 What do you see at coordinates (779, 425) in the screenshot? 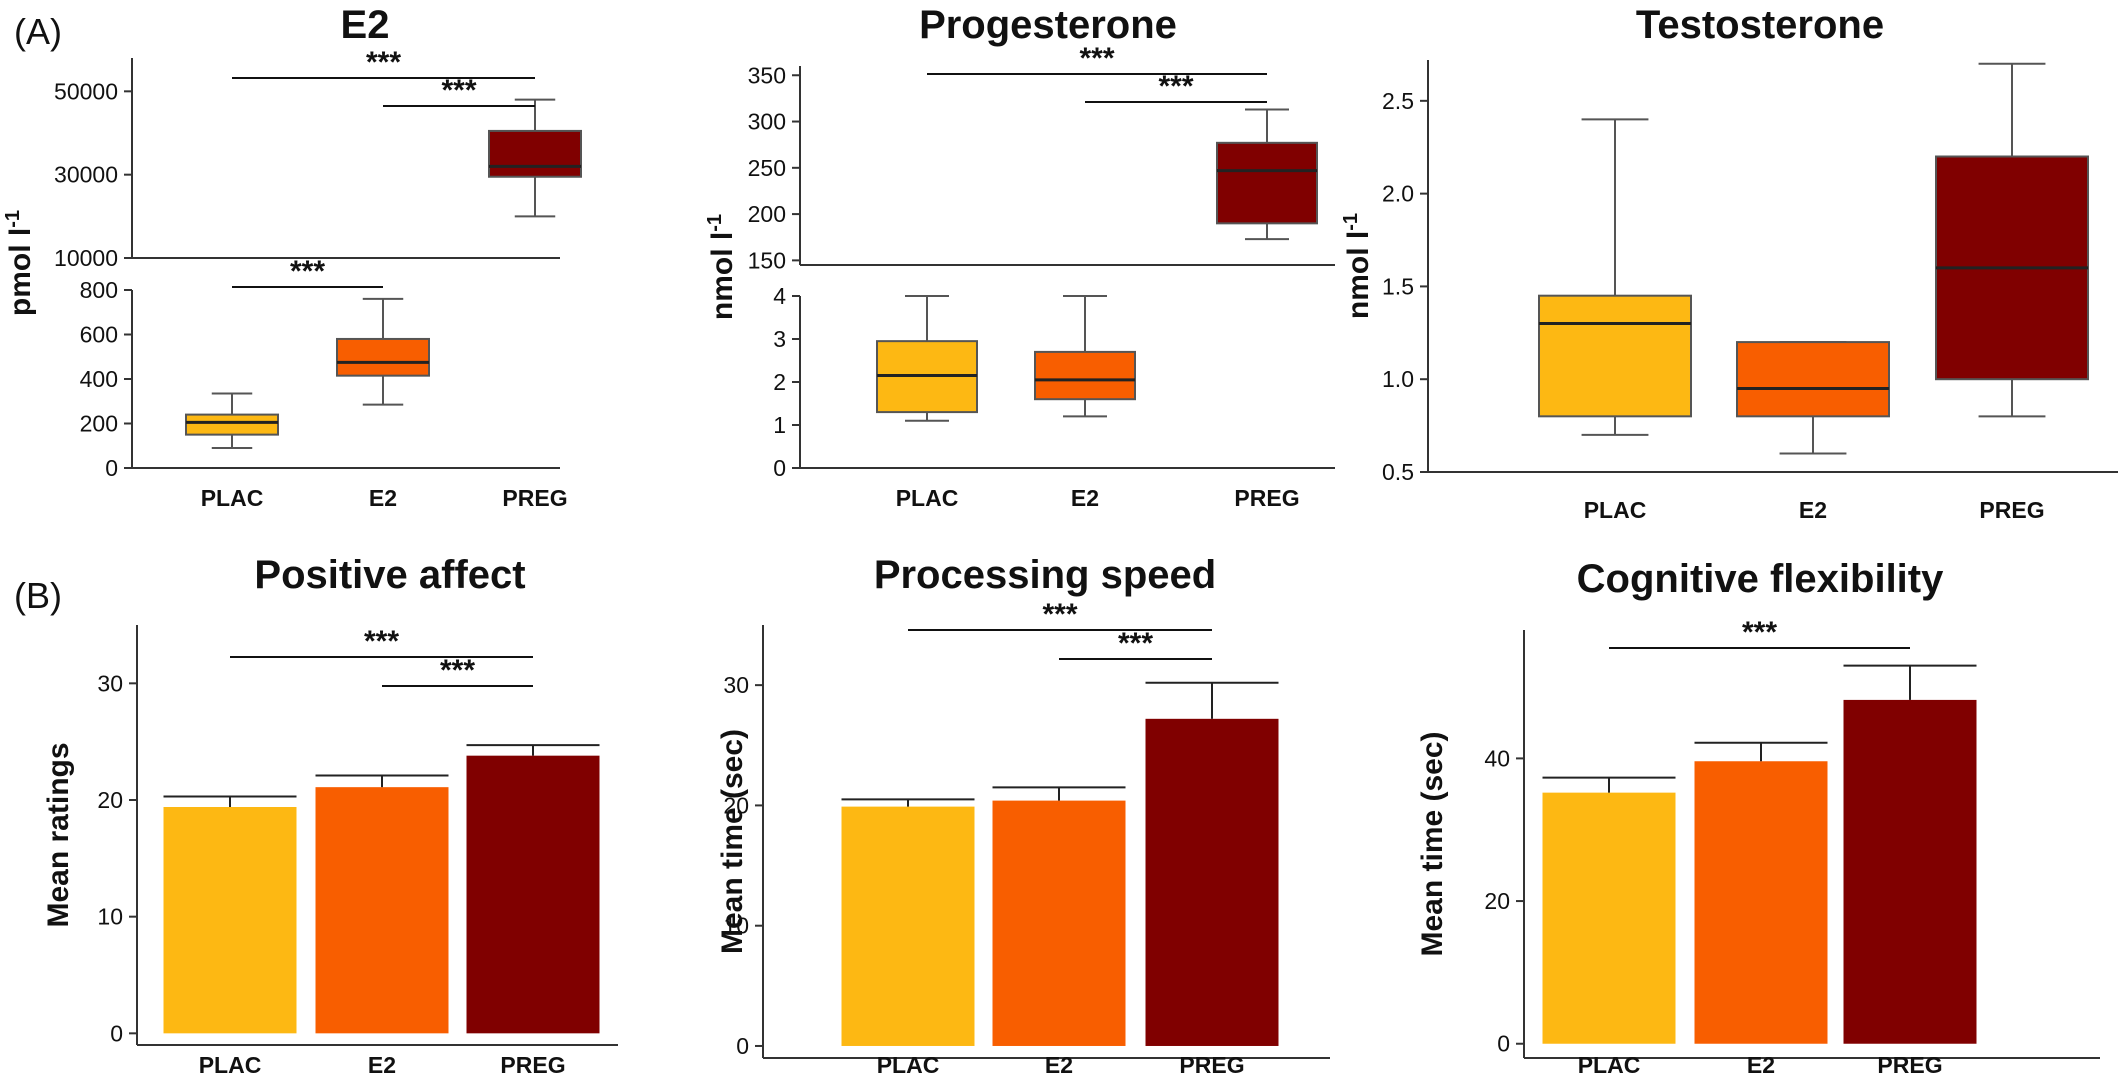
I see `y-tick-label: 1` at bounding box center [779, 425].